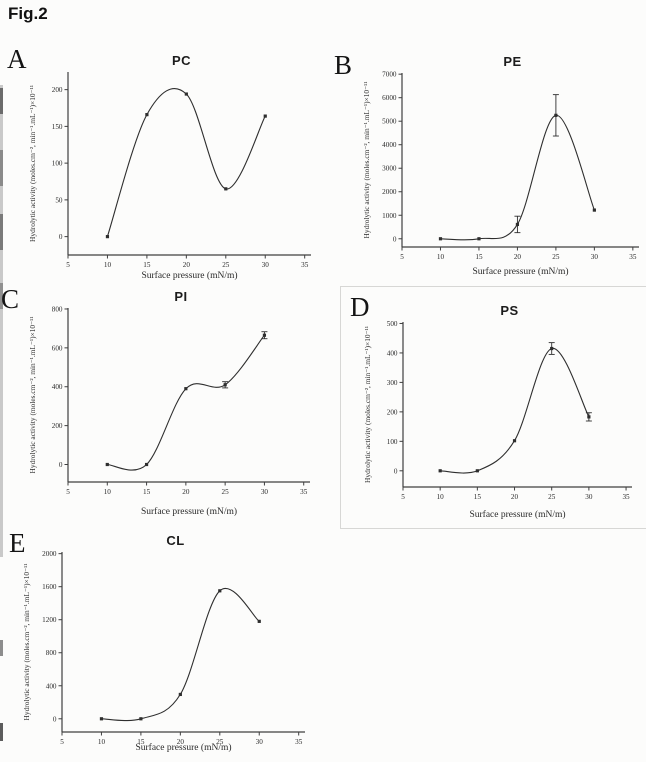  What do you see at coordinates (392, 324) in the screenshot?
I see `svg-text: 500` at bounding box center [392, 324].